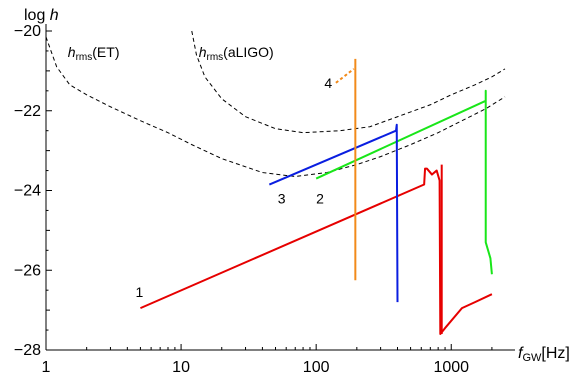 This screenshot has height=379, width=583. What do you see at coordinates (316, 367) in the screenshot?
I see `x-tick-label: 100` at bounding box center [316, 367].